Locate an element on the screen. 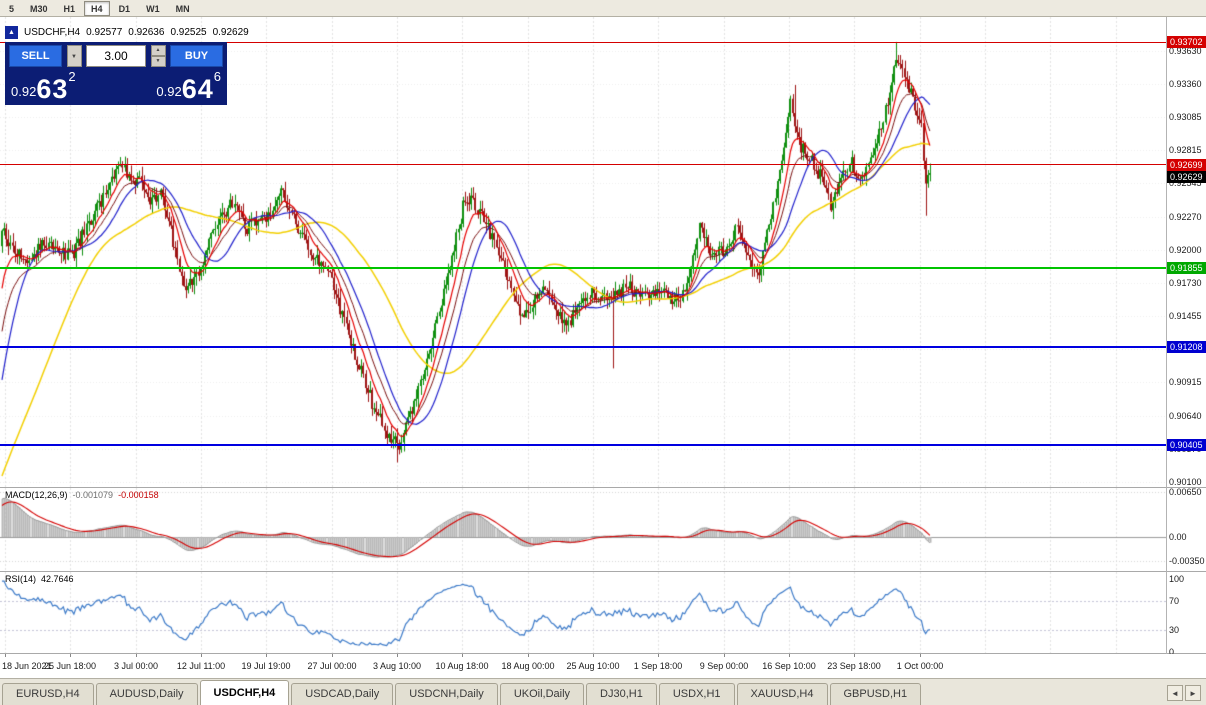 The width and height of the screenshot is (1206, 705). volume-input is located at coordinates (116, 56).